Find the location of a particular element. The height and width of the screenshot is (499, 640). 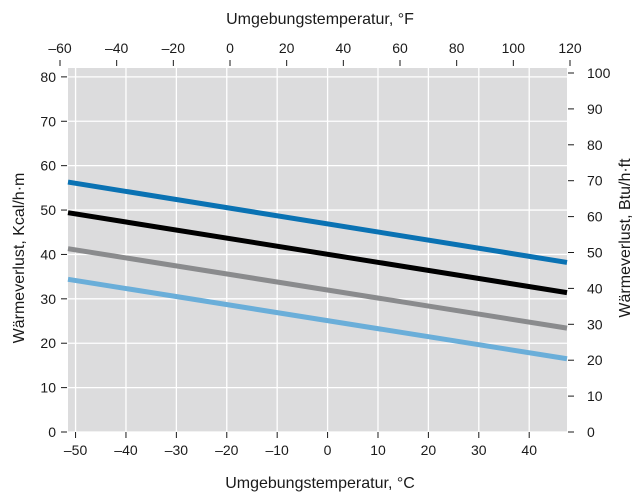

x-tick-label-top: –40 is located at coordinates (117, 48).